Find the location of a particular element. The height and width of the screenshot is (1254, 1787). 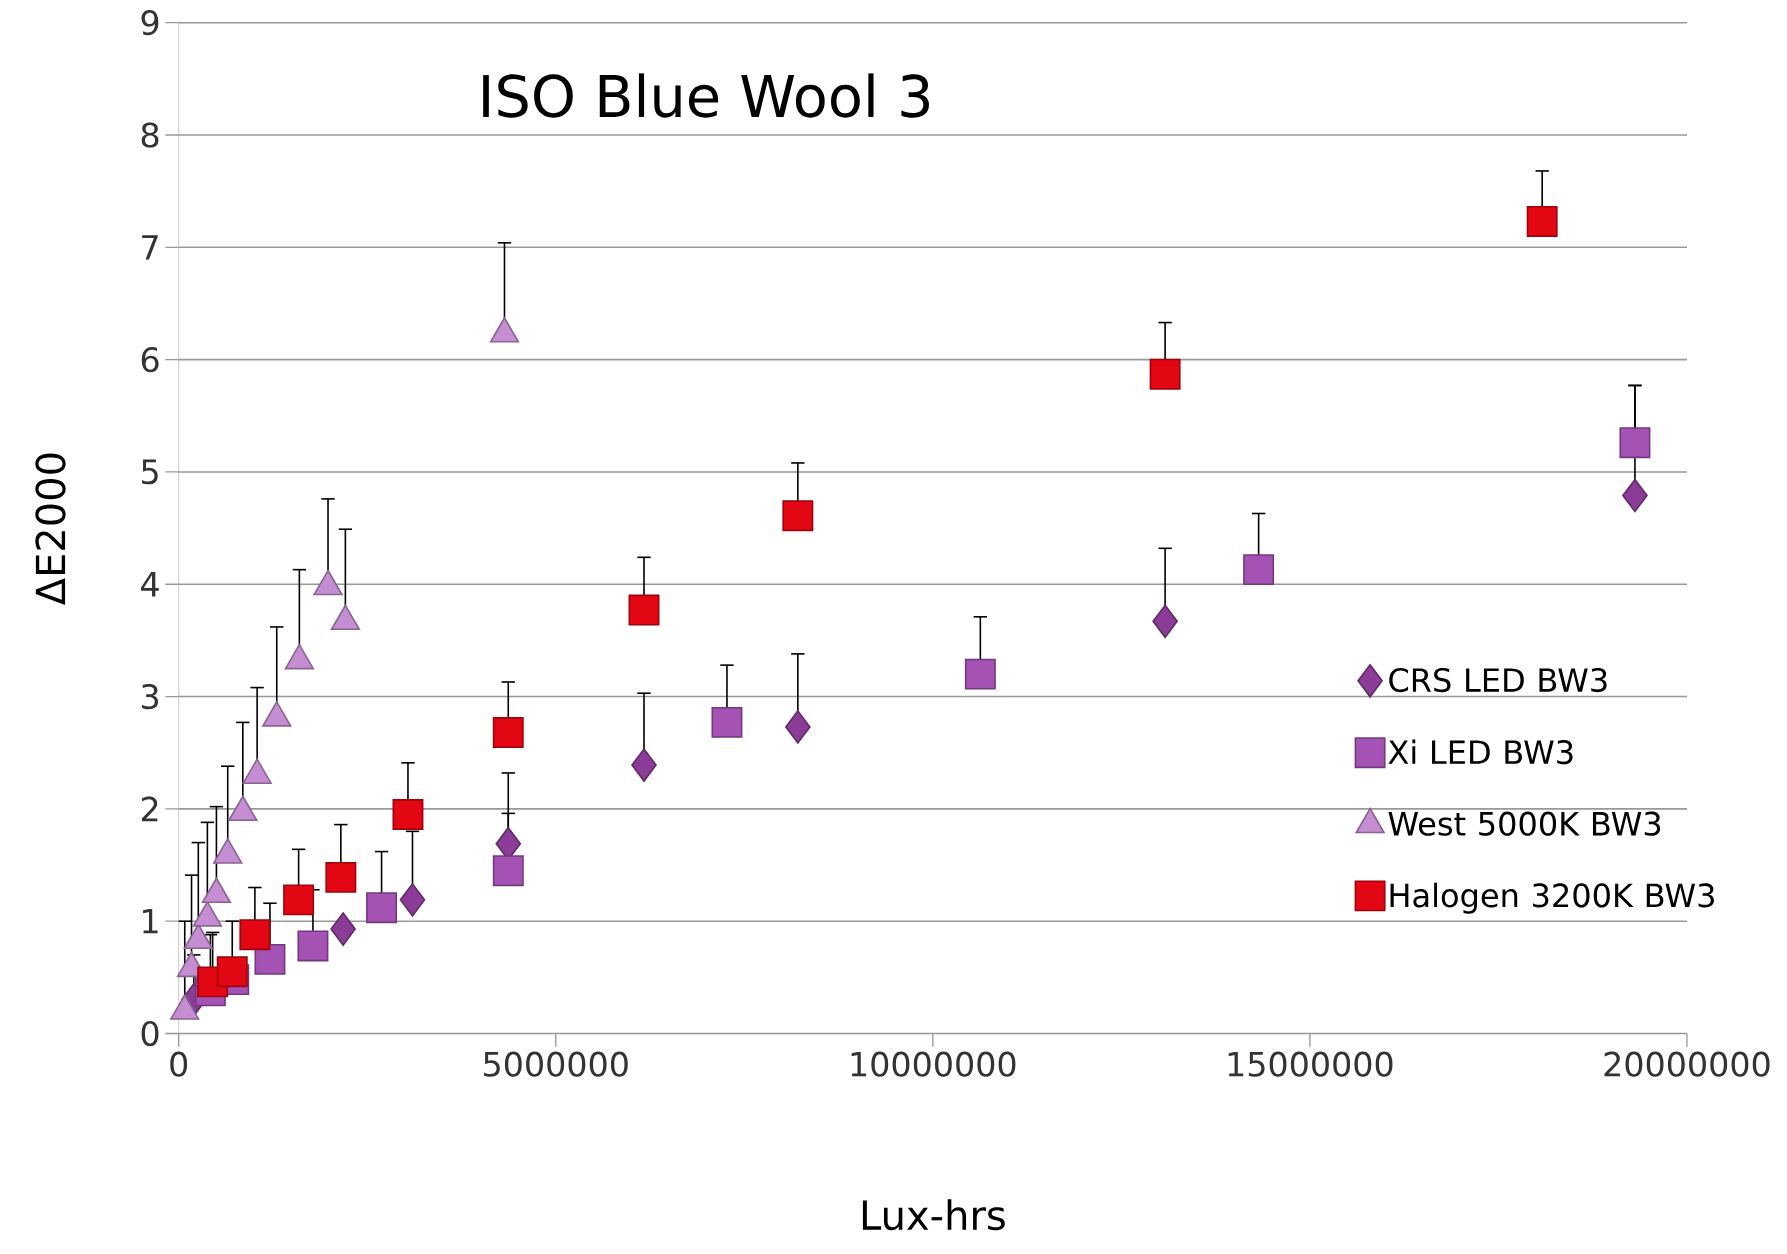

y-tick-label: 5 is located at coordinates (150, 472).